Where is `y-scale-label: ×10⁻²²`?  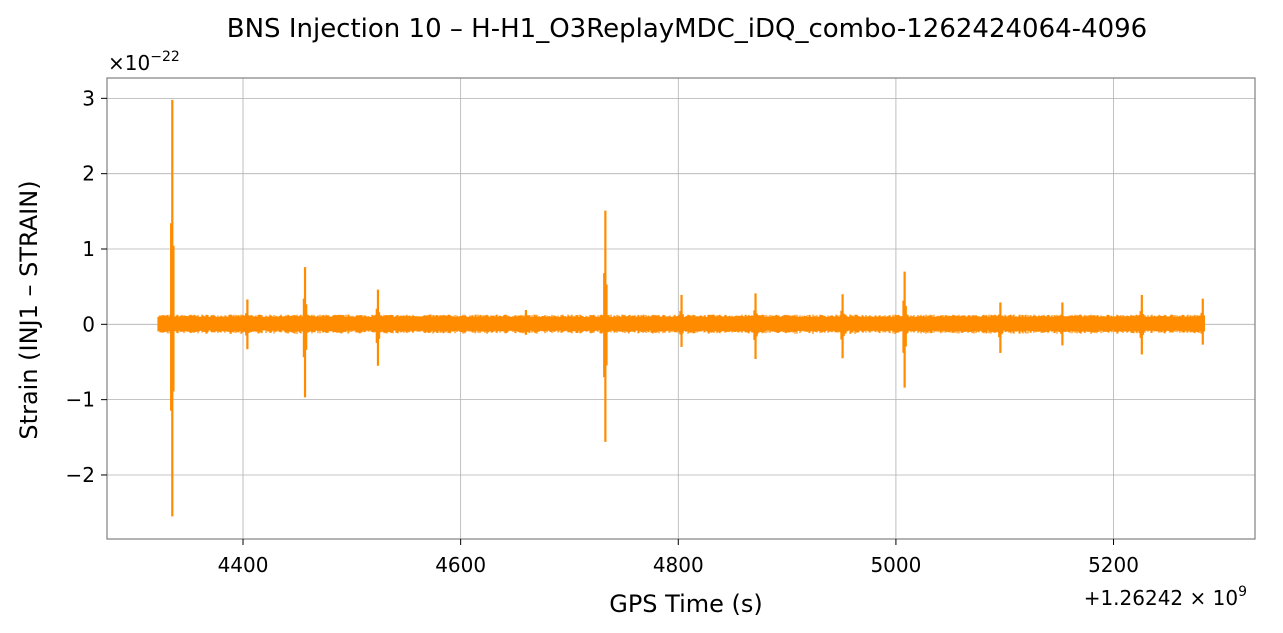 y-scale-label: ×10⁻²² is located at coordinates (144, 62).